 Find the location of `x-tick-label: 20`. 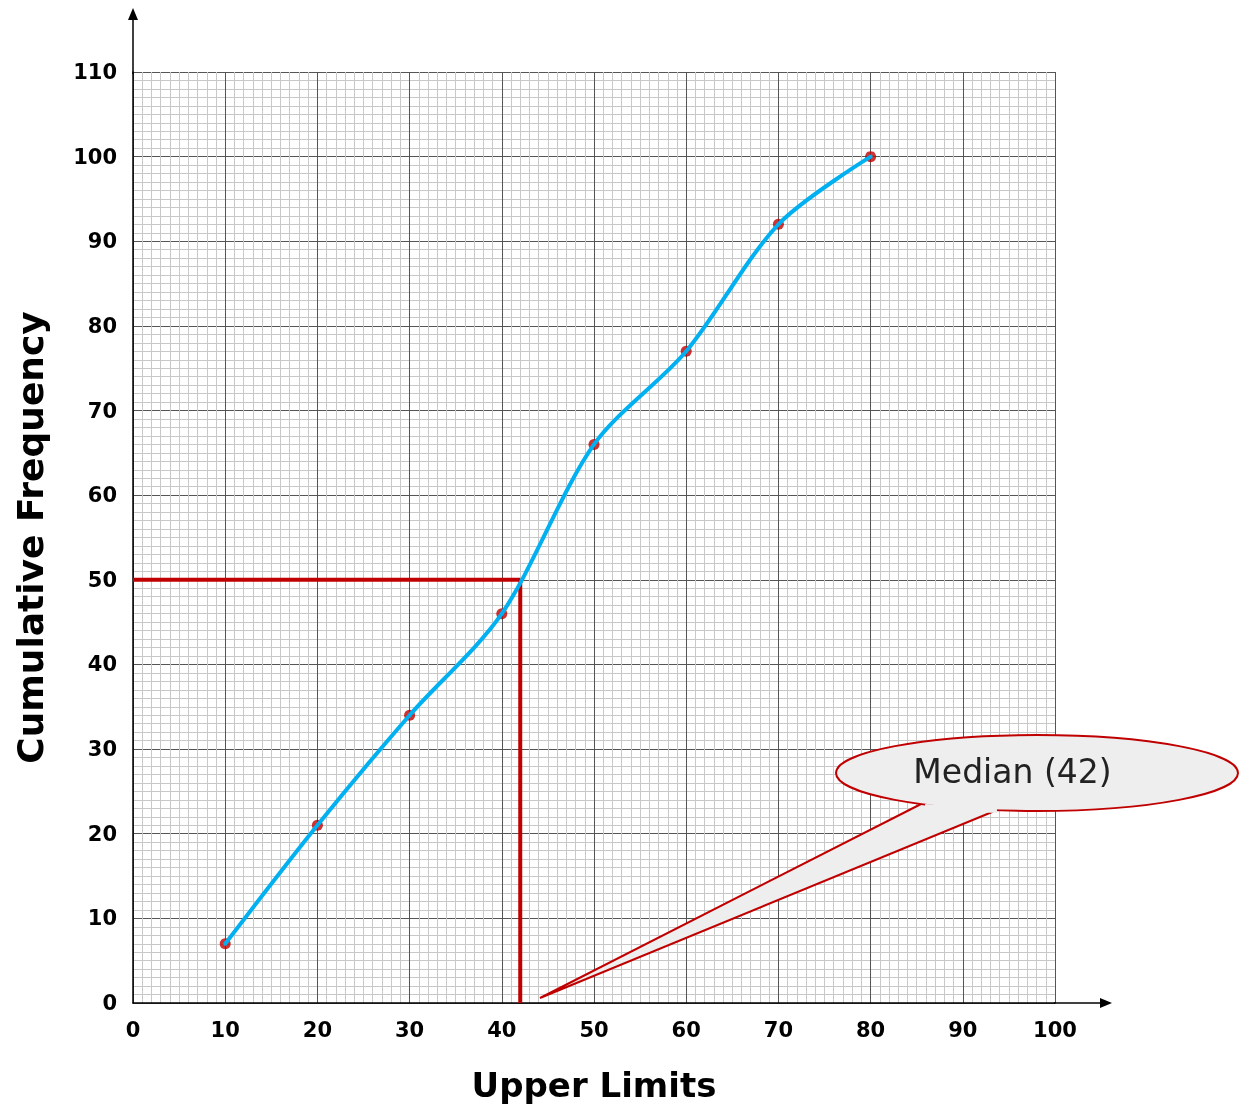

x-tick-label: 20 is located at coordinates (317, 1029).